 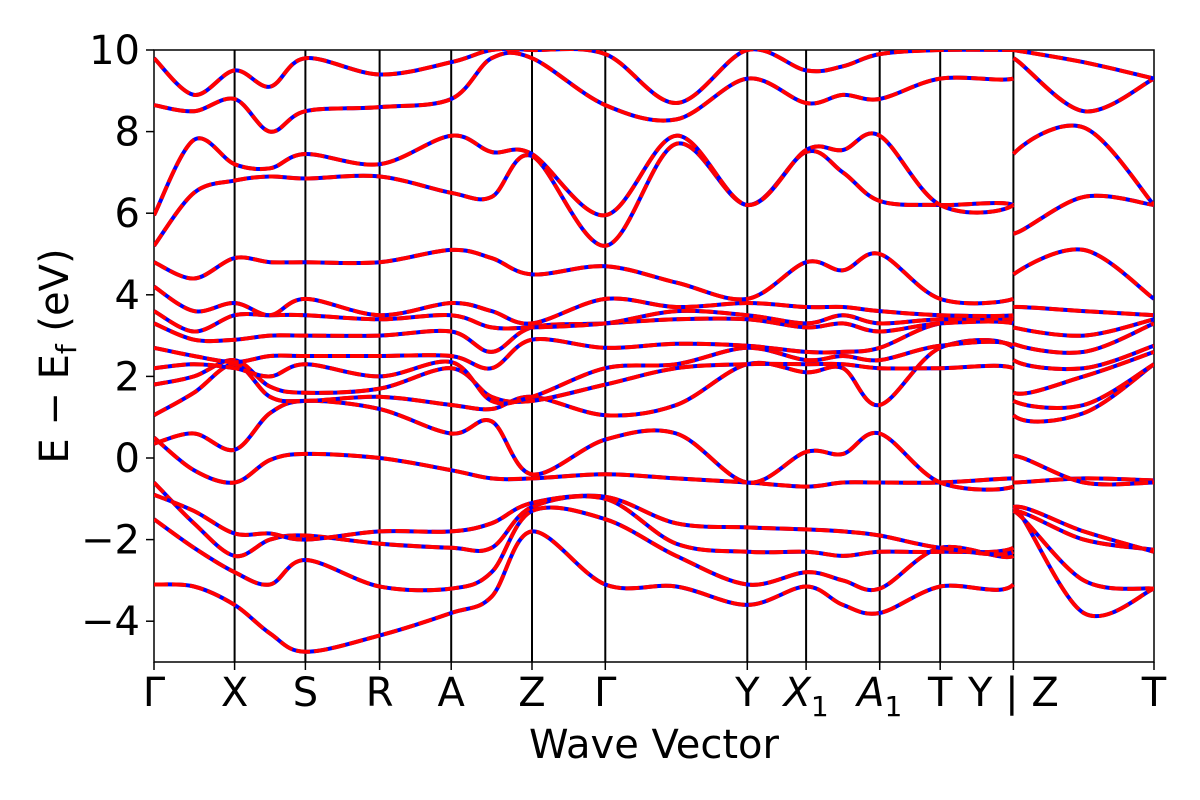 I want to click on y-axis-label-subscript: f, so click(x=66, y=348).